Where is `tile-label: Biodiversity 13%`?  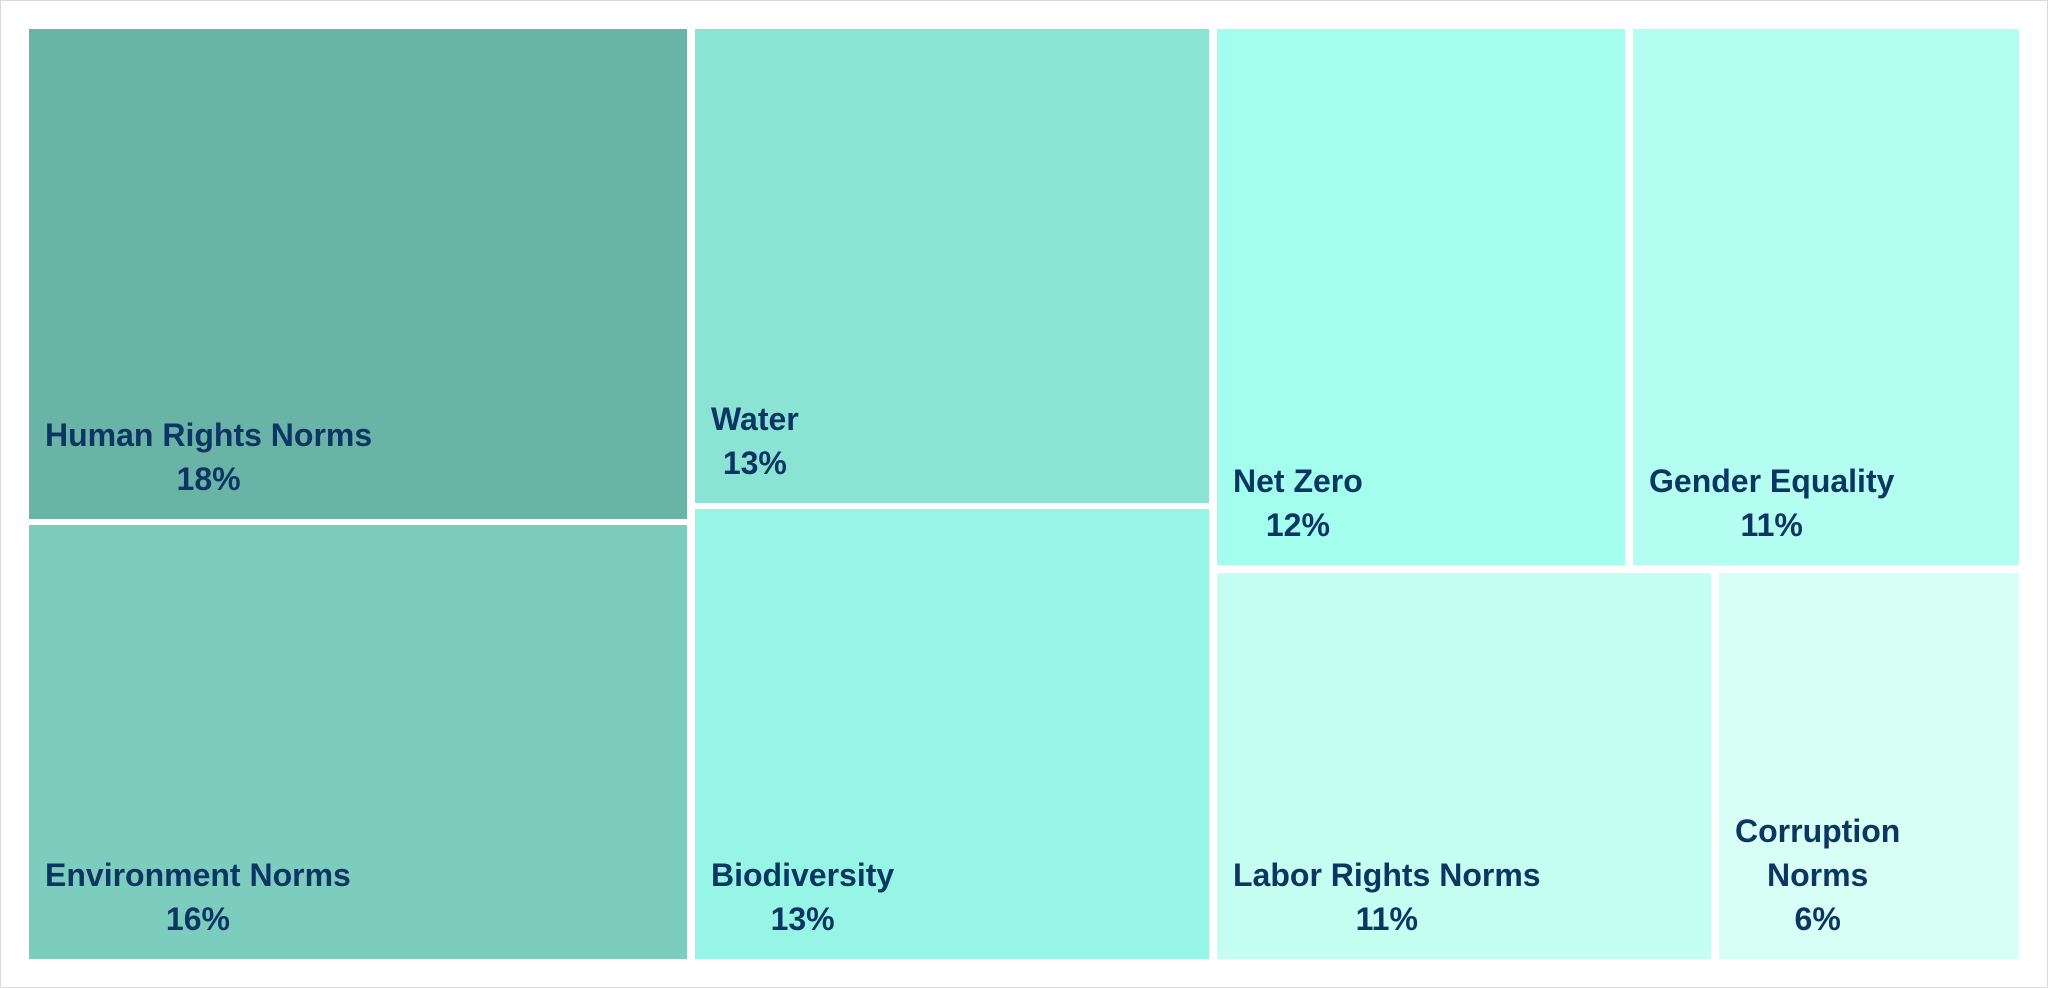
tile-label: Biodiversity 13% is located at coordinates (802, 897).